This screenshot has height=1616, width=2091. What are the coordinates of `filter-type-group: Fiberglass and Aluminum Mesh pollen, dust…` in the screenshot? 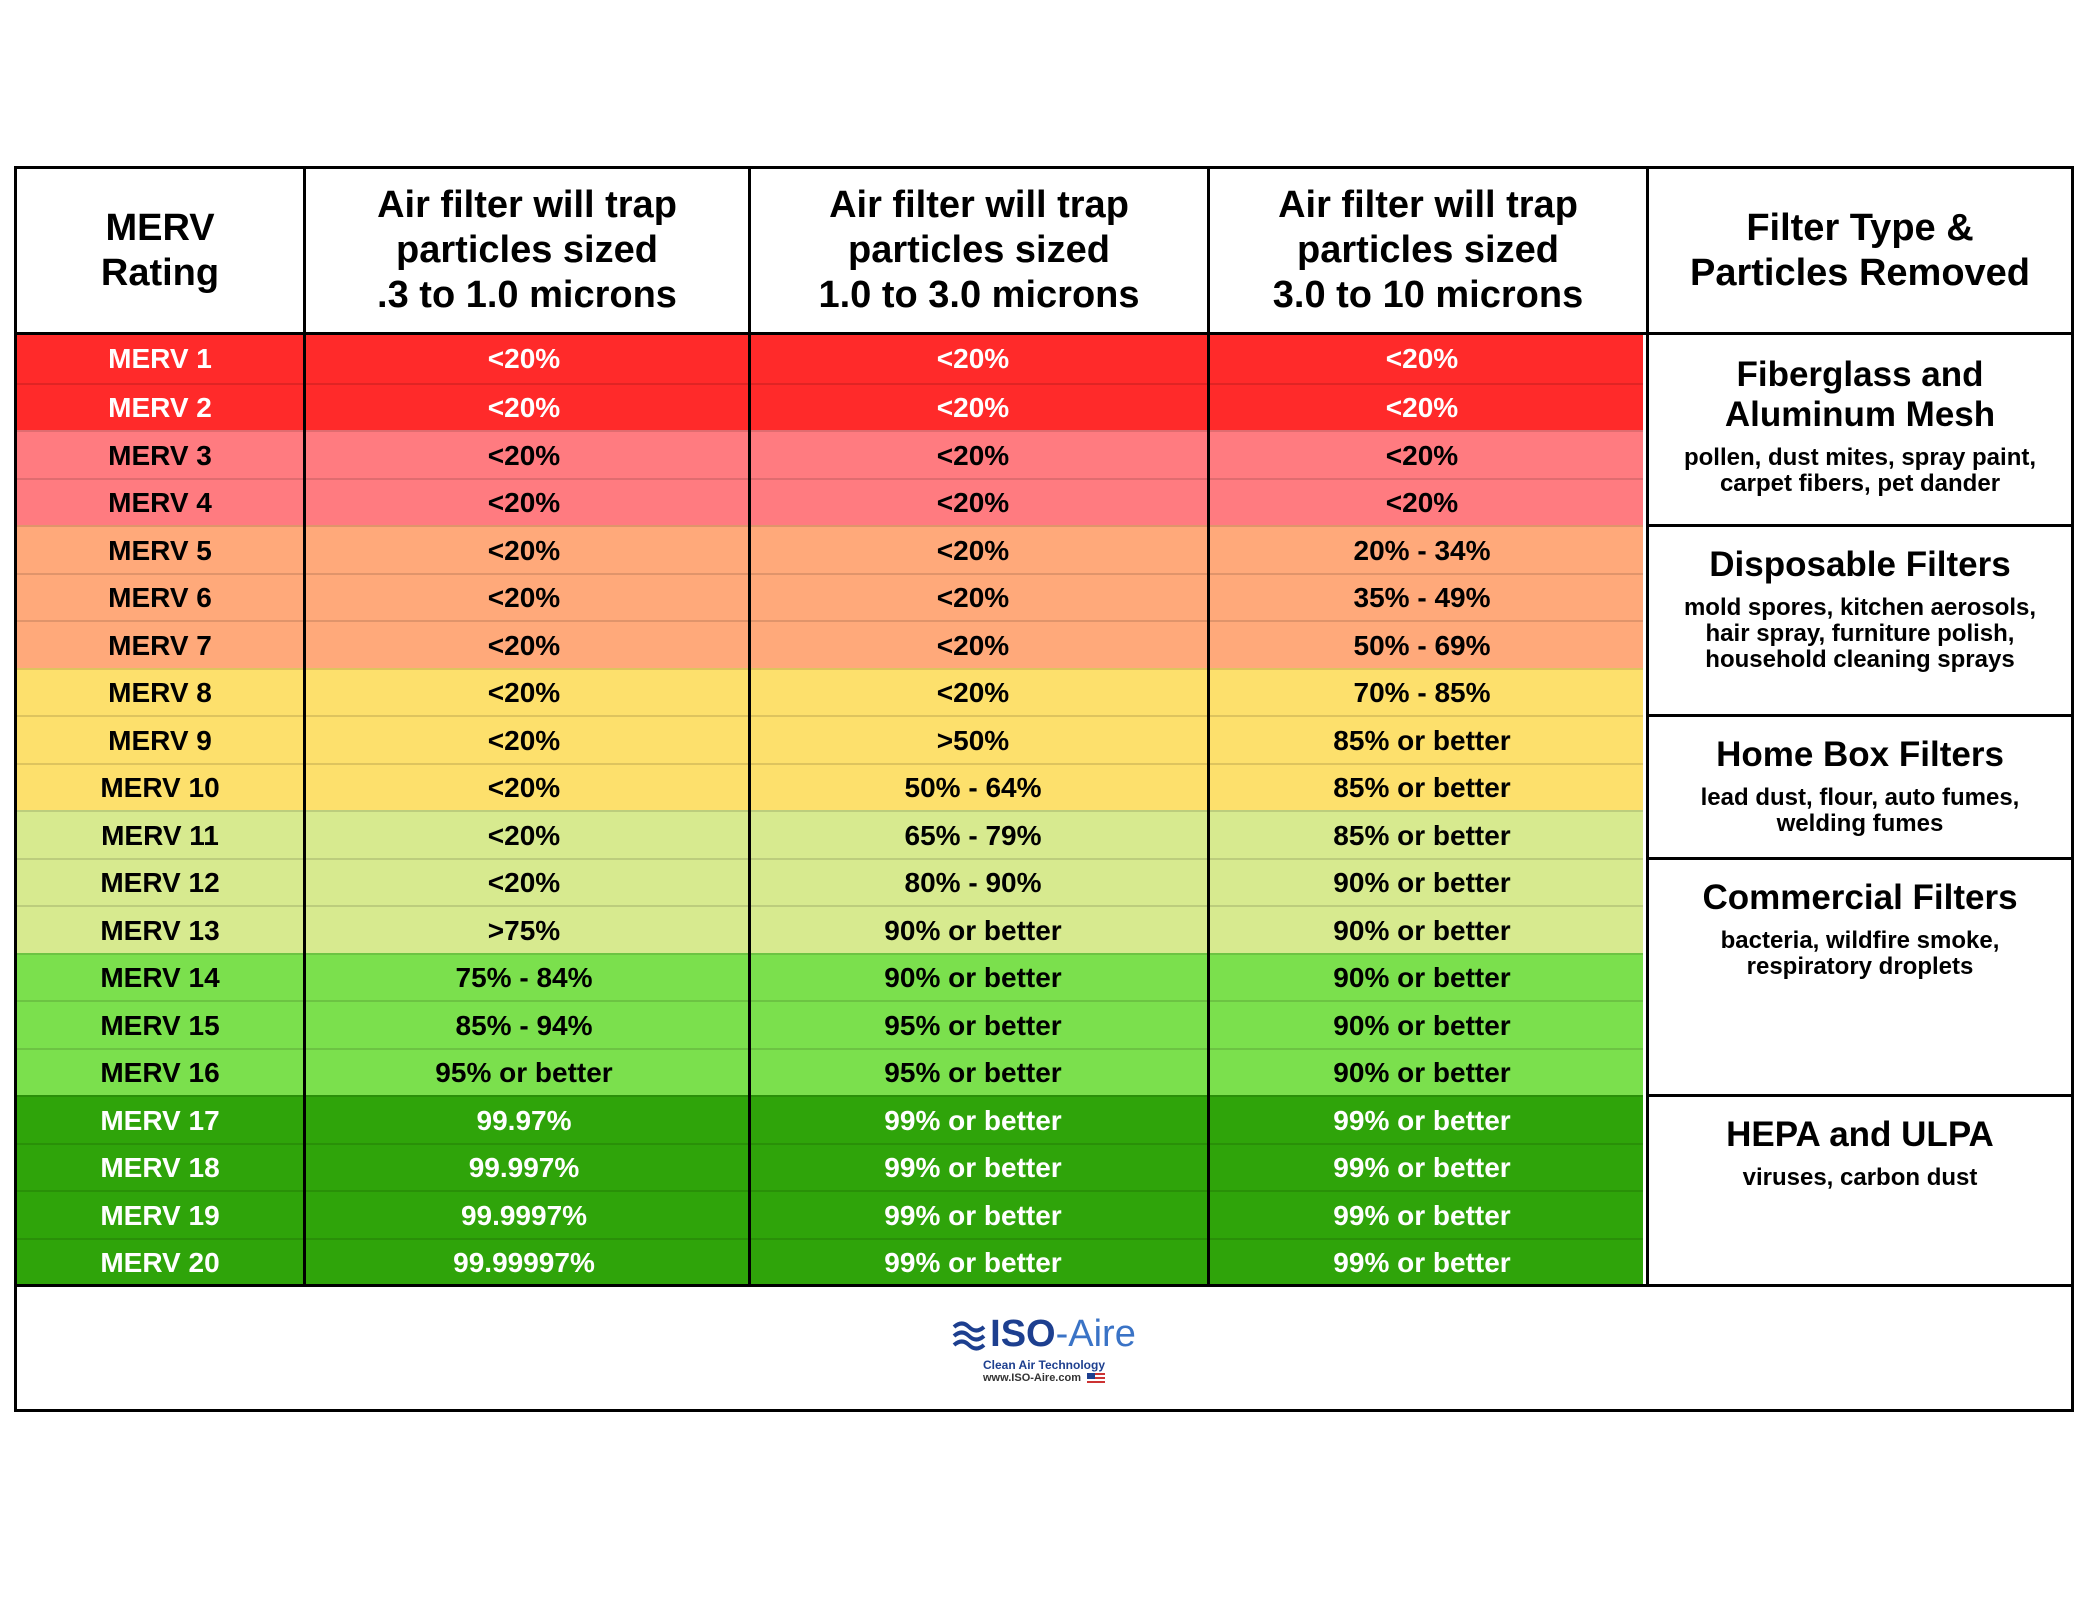 It's located at (1860, 430).